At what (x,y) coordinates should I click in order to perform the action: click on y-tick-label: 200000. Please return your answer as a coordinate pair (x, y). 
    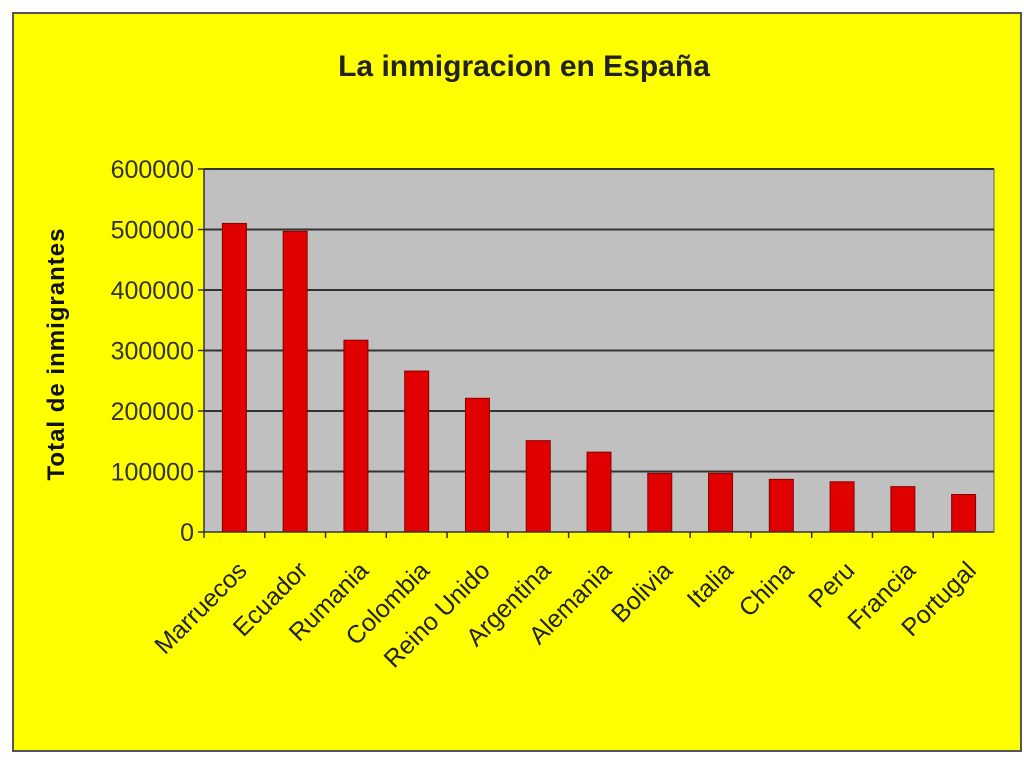
    Looking at the image, I should click on (152, 412).